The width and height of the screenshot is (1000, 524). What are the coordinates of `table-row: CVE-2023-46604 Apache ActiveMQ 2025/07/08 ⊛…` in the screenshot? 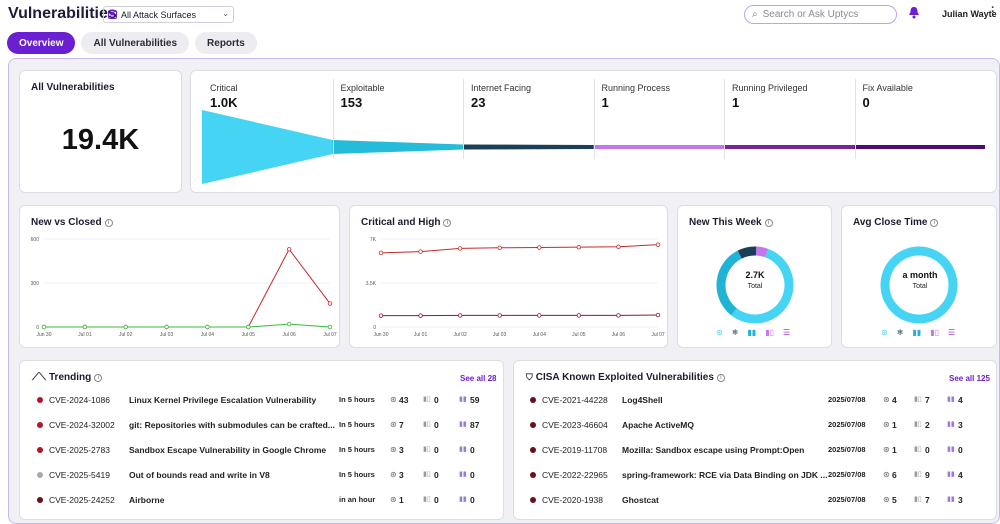 It's located at (755, 424).